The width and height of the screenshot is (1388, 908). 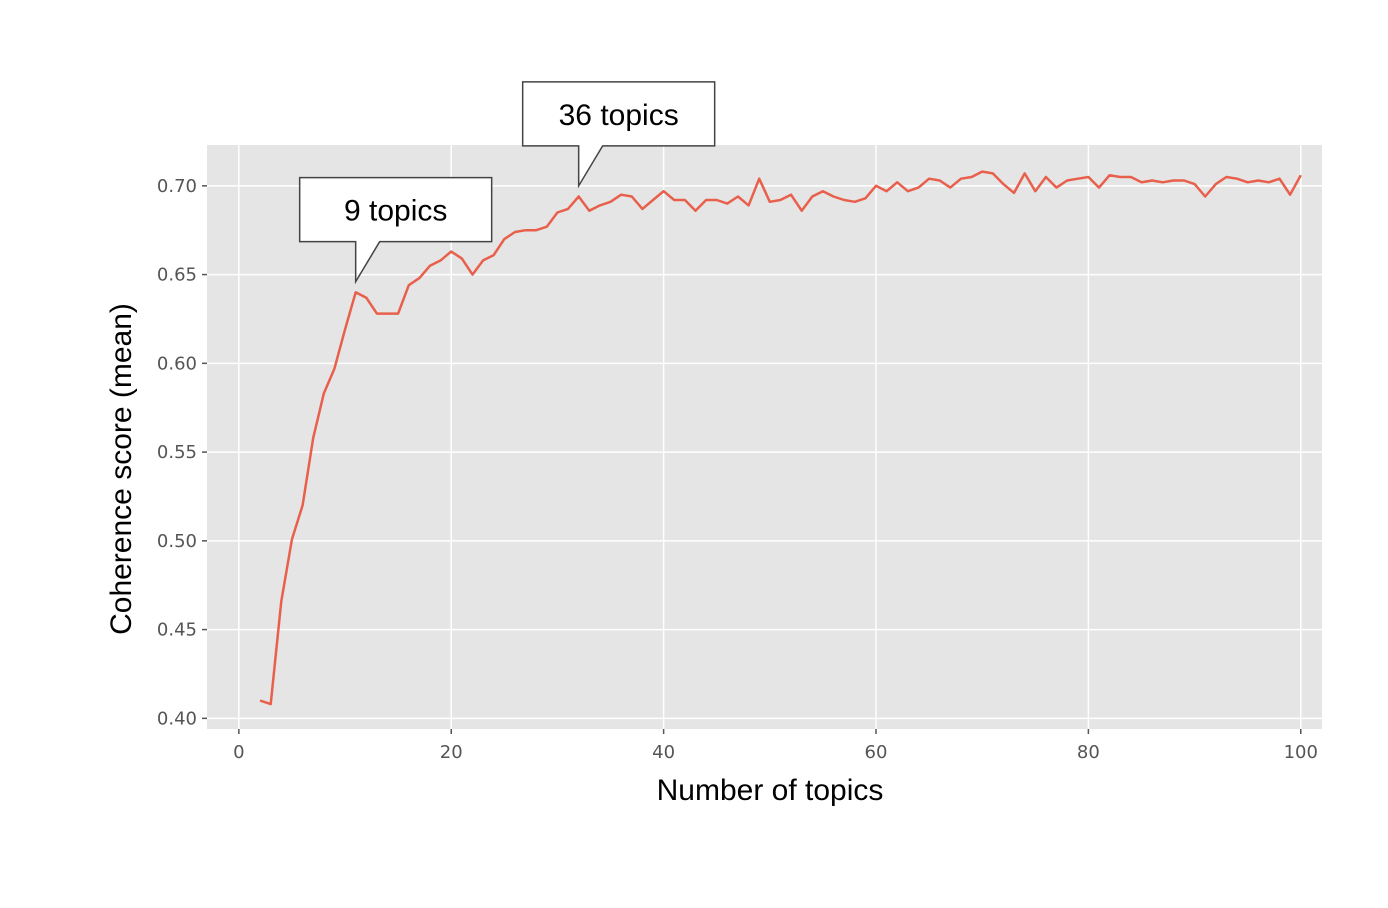 I want to click on y-axis: 0.40 0.45 0.50 0.55 0.60 0.65 0.70, so click(x=182, y=452).